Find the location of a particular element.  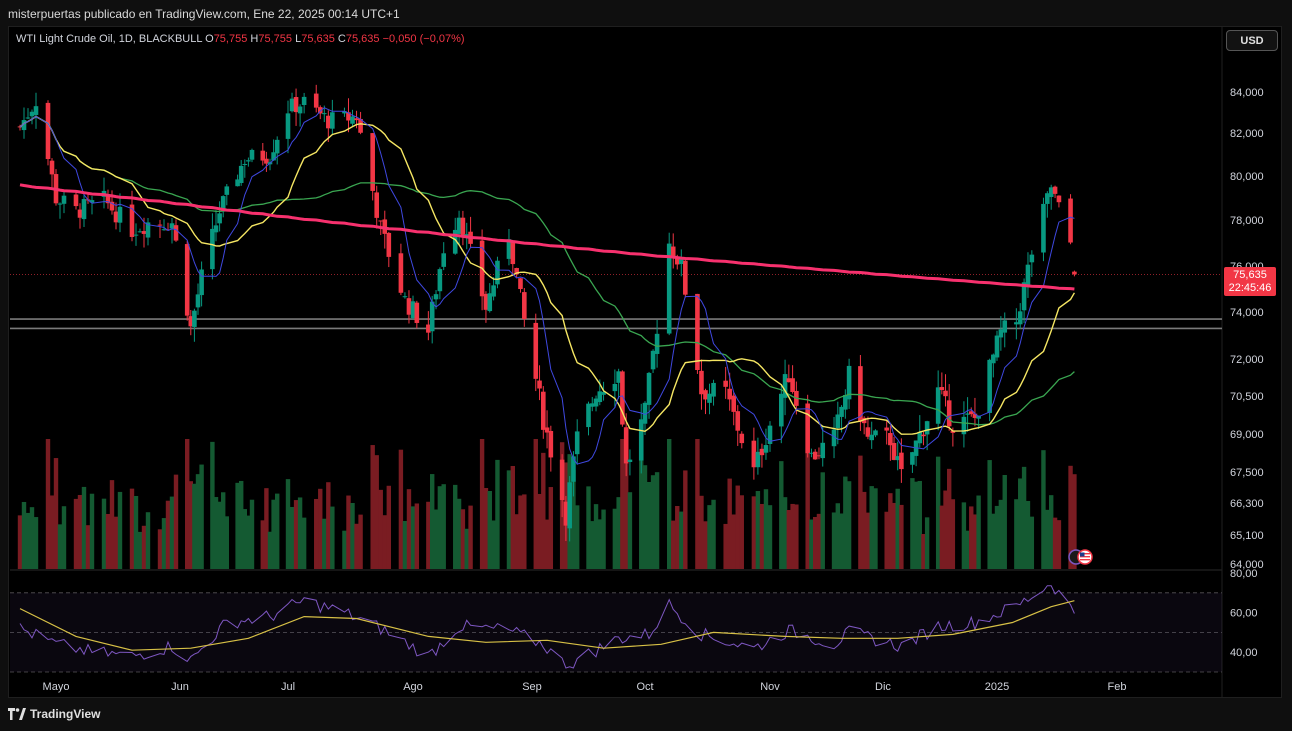

price-tick-label: 69,000 is located at coordinates (1247, 435).